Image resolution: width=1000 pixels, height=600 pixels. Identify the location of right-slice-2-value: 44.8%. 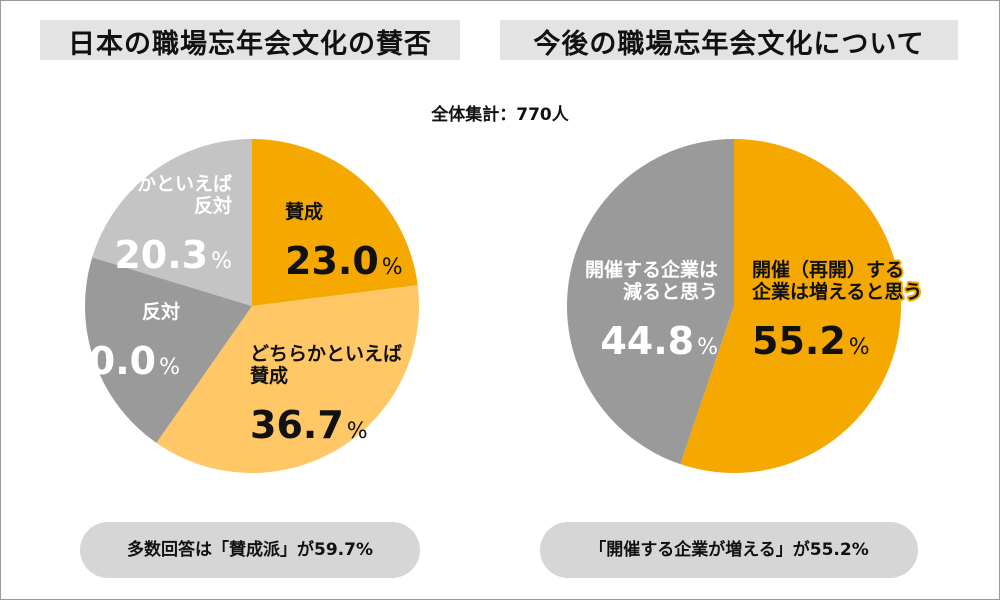
(659, 341).